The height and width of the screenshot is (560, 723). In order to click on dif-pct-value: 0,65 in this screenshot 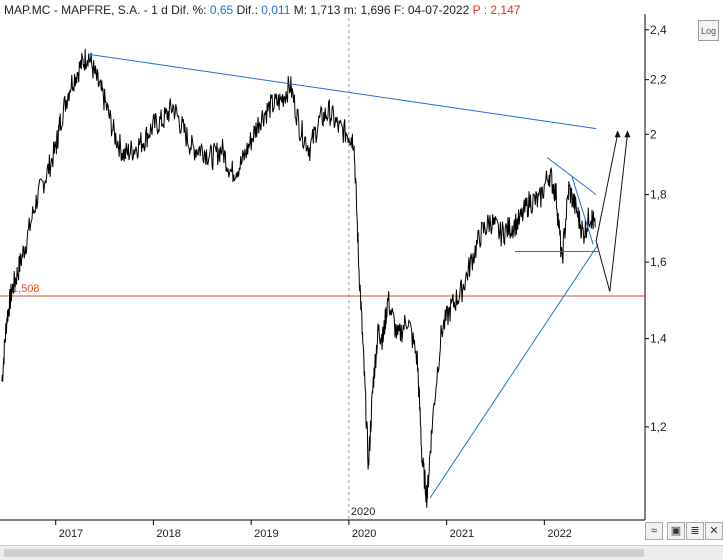, I will do `click(221, 10)`.